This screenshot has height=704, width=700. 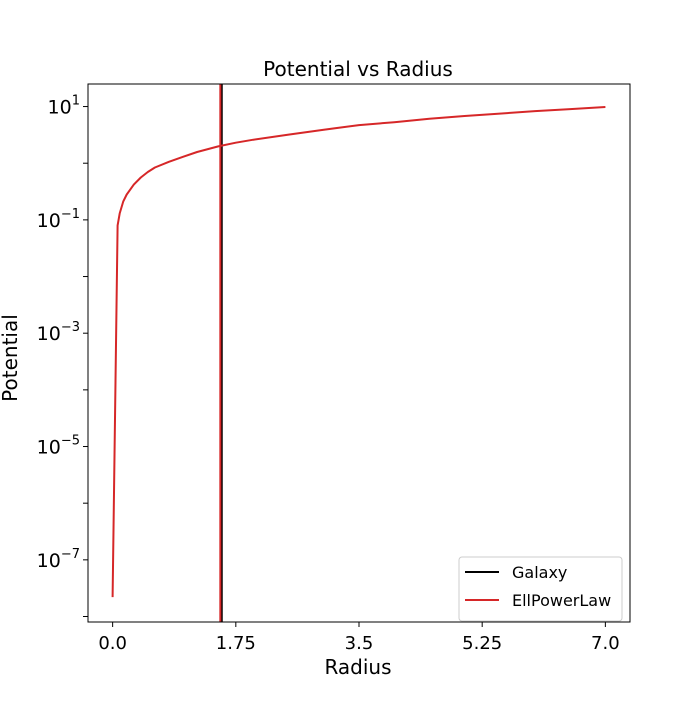 I want to click on legend-label-ellpowerlaw: EllPowerLaw, so click(x=561, y=600).